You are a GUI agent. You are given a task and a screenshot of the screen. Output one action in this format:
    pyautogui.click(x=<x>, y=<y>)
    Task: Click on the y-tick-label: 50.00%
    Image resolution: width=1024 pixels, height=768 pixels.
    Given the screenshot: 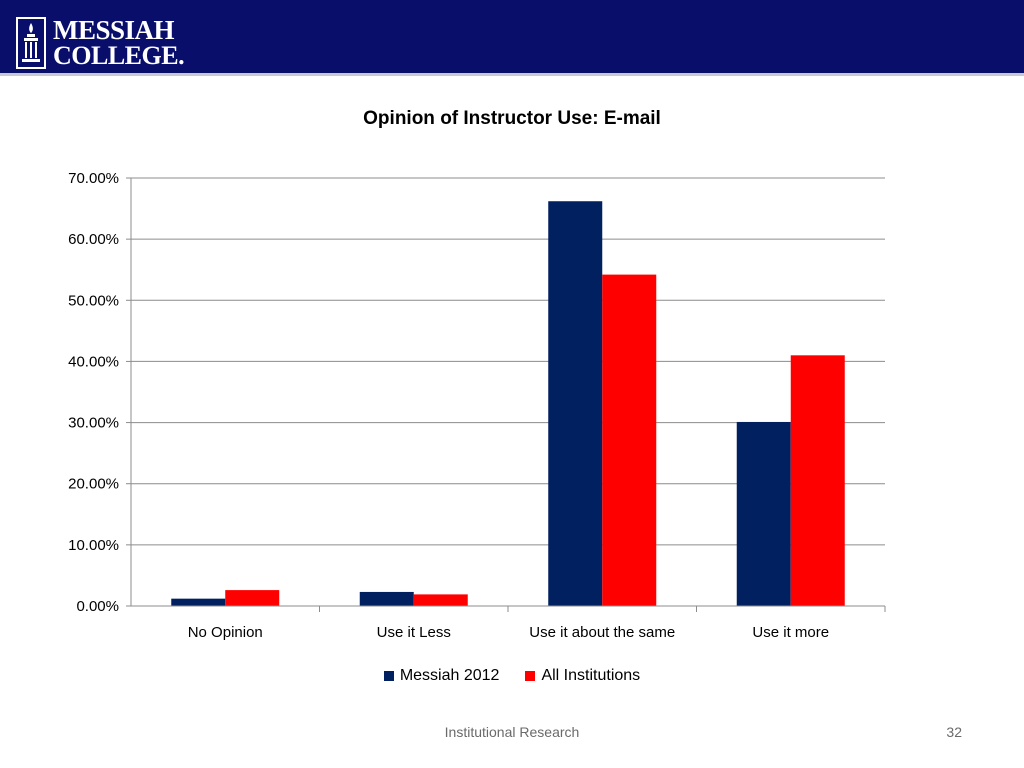 What is the action you would take?
    pyautogui.click(x=93, y=300)
    